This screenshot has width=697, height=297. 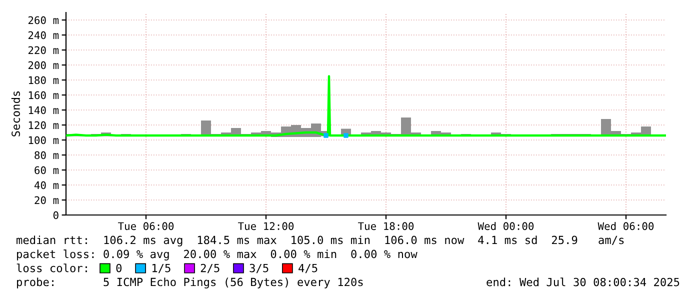 I want to click on y-tick-label: 100 m, so click(x=43, y=140).